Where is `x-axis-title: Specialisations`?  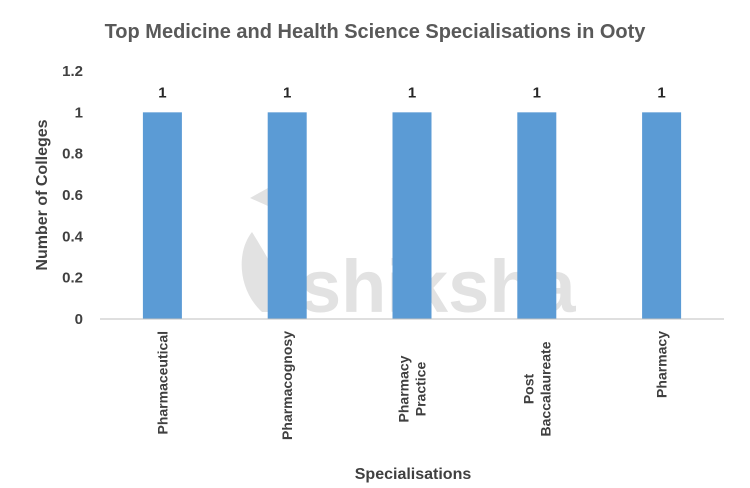
x-axis-title: Specialisations is located at coordinates (413, 474).